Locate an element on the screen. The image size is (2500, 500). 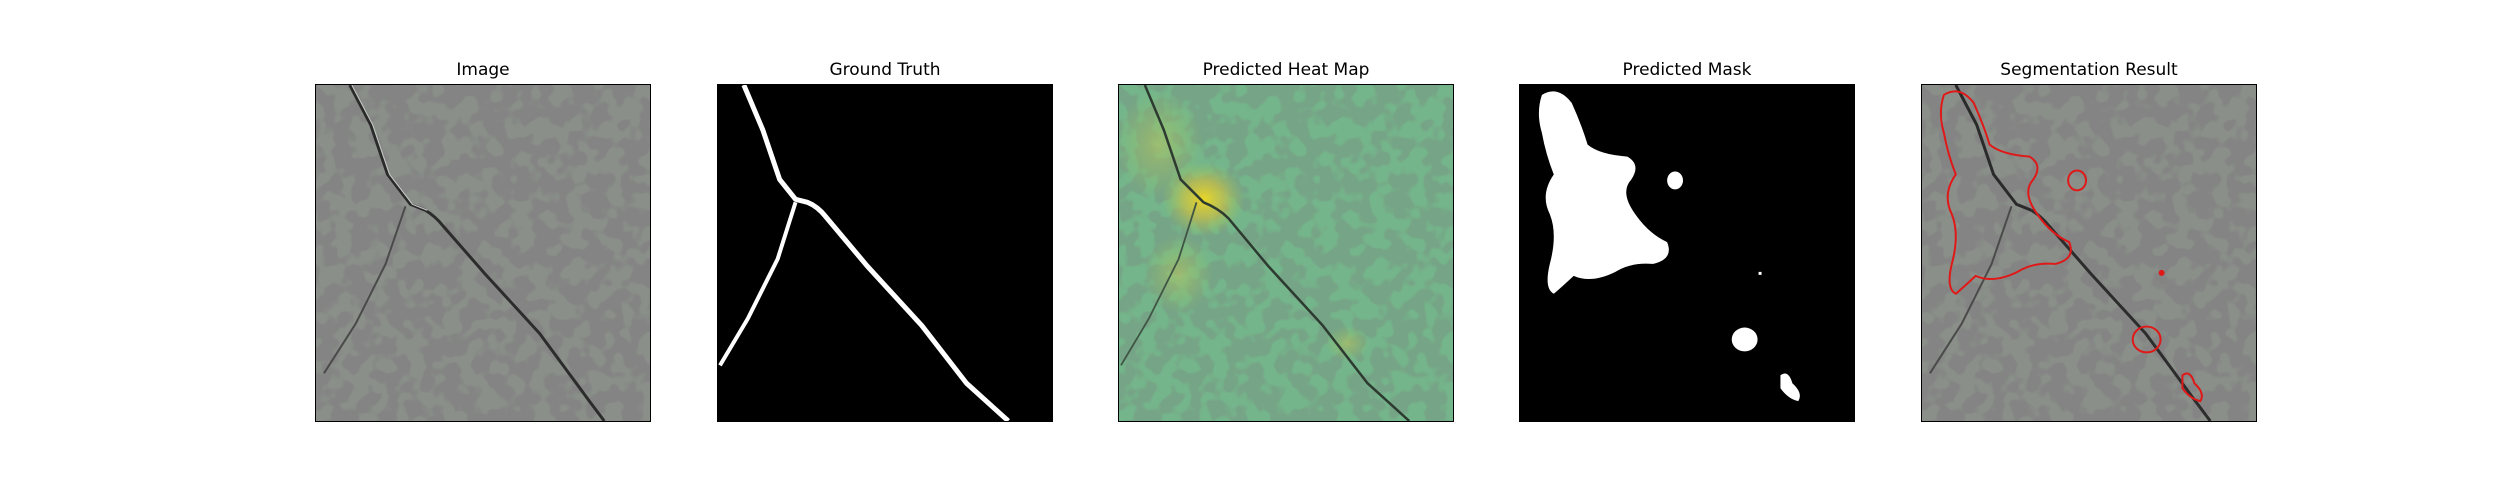
panel-title: Ground Truth is located at coordinates (885, 70).